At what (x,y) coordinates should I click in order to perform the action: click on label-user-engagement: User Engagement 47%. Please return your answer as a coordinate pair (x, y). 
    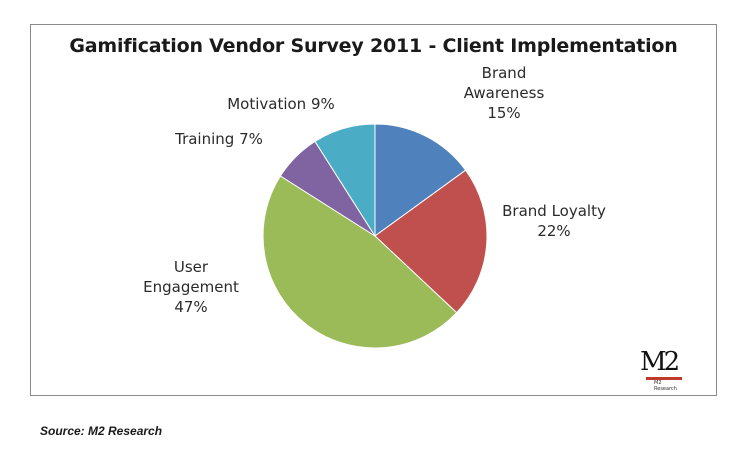
    Looking at the image, I should click on (191, 287).